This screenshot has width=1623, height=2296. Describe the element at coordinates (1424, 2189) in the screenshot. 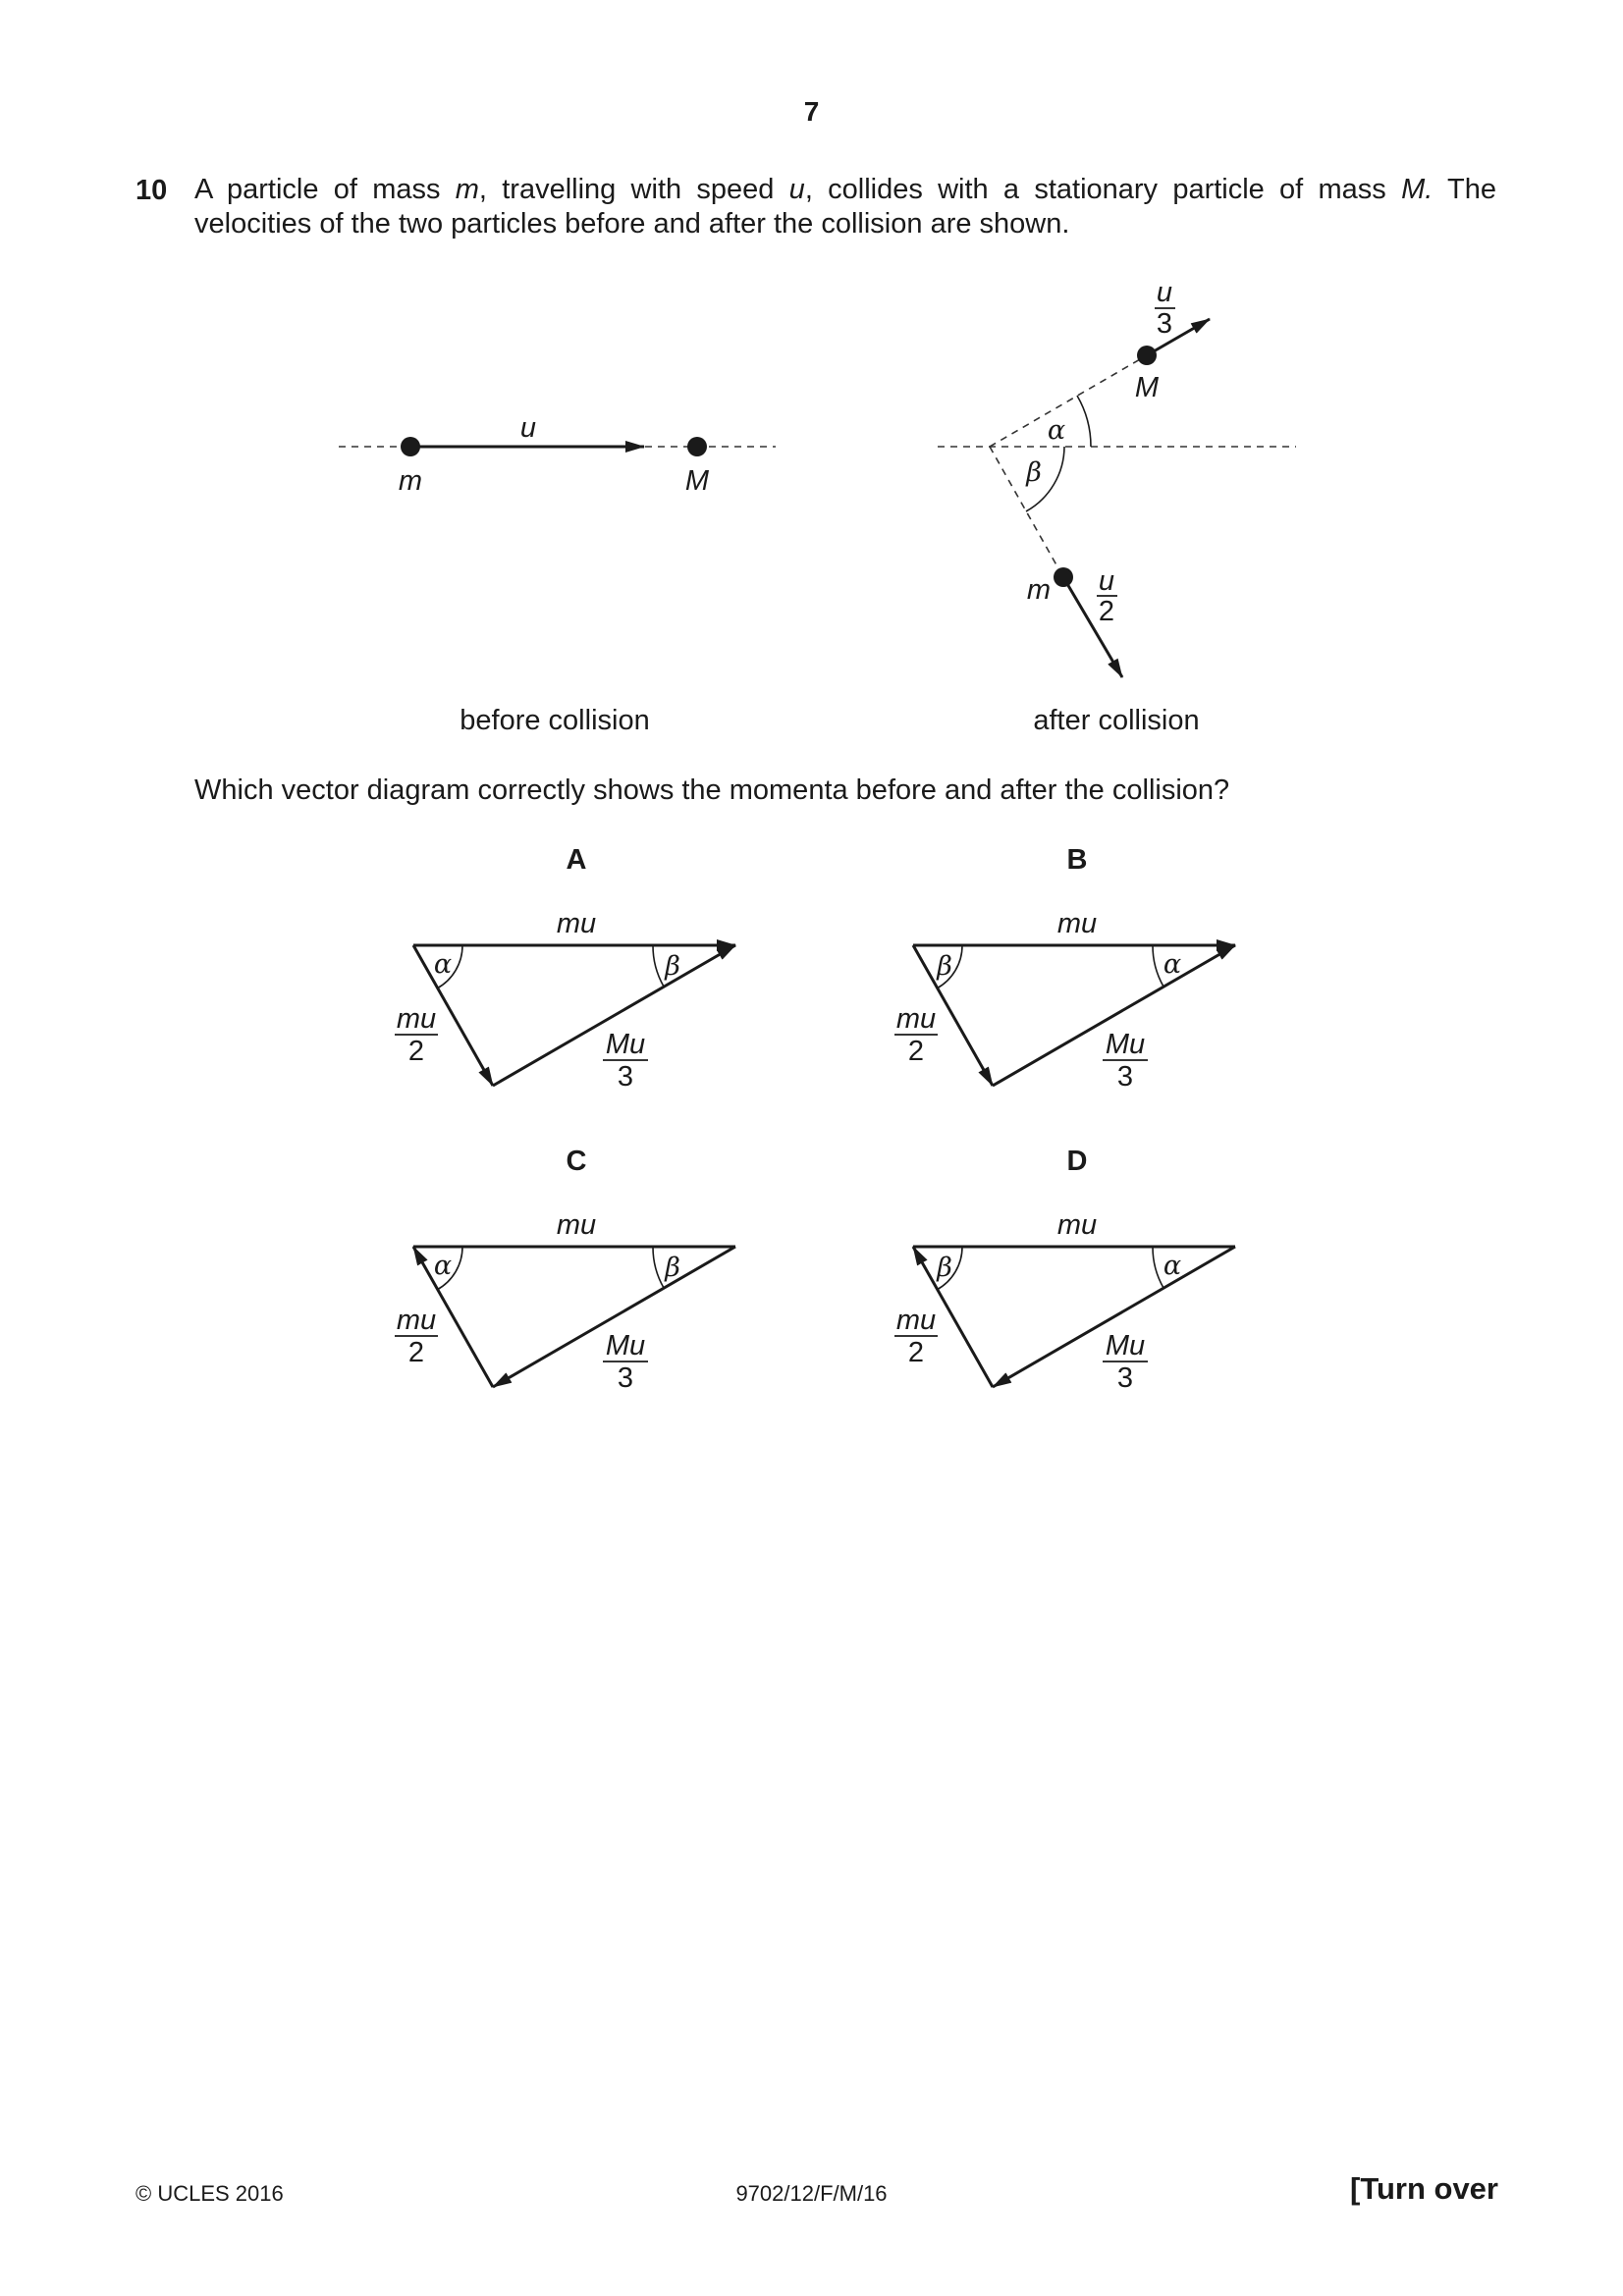

I see `footer-turn-over: [Turn over` at that location.